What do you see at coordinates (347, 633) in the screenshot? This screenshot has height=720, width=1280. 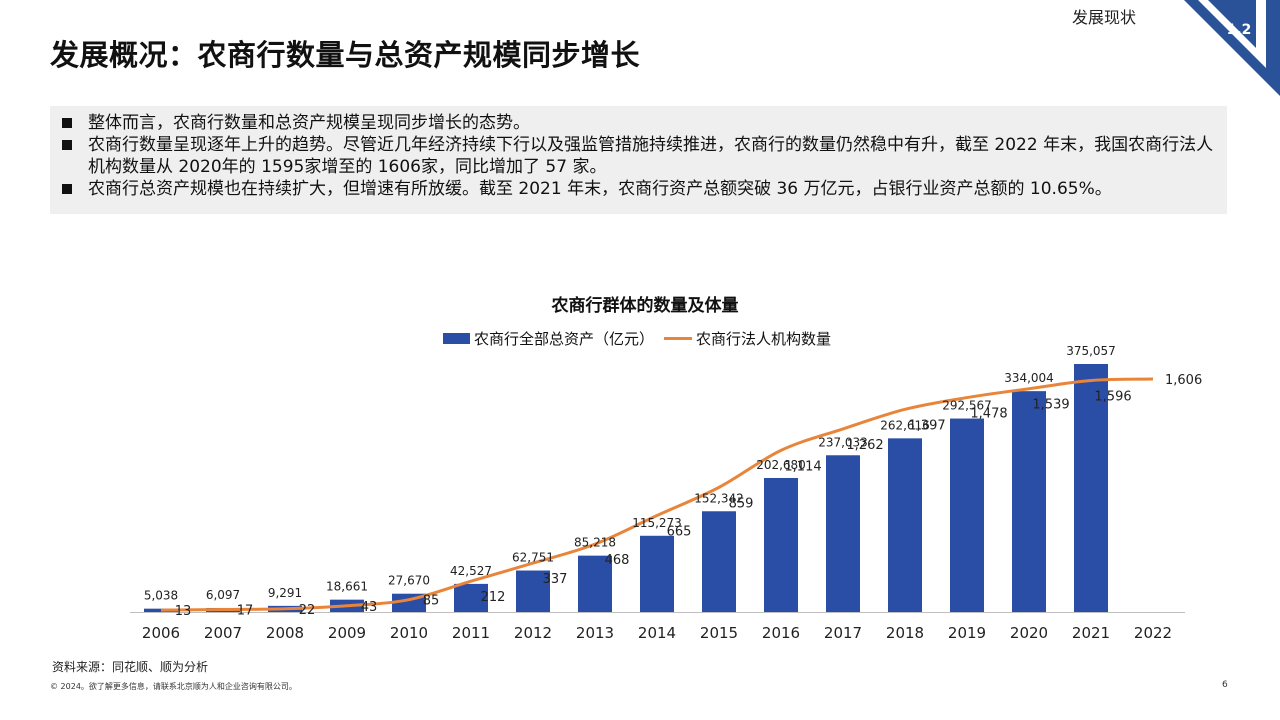 I see `x-tick-label-2009: 2009` at bounding box center [347, 633].